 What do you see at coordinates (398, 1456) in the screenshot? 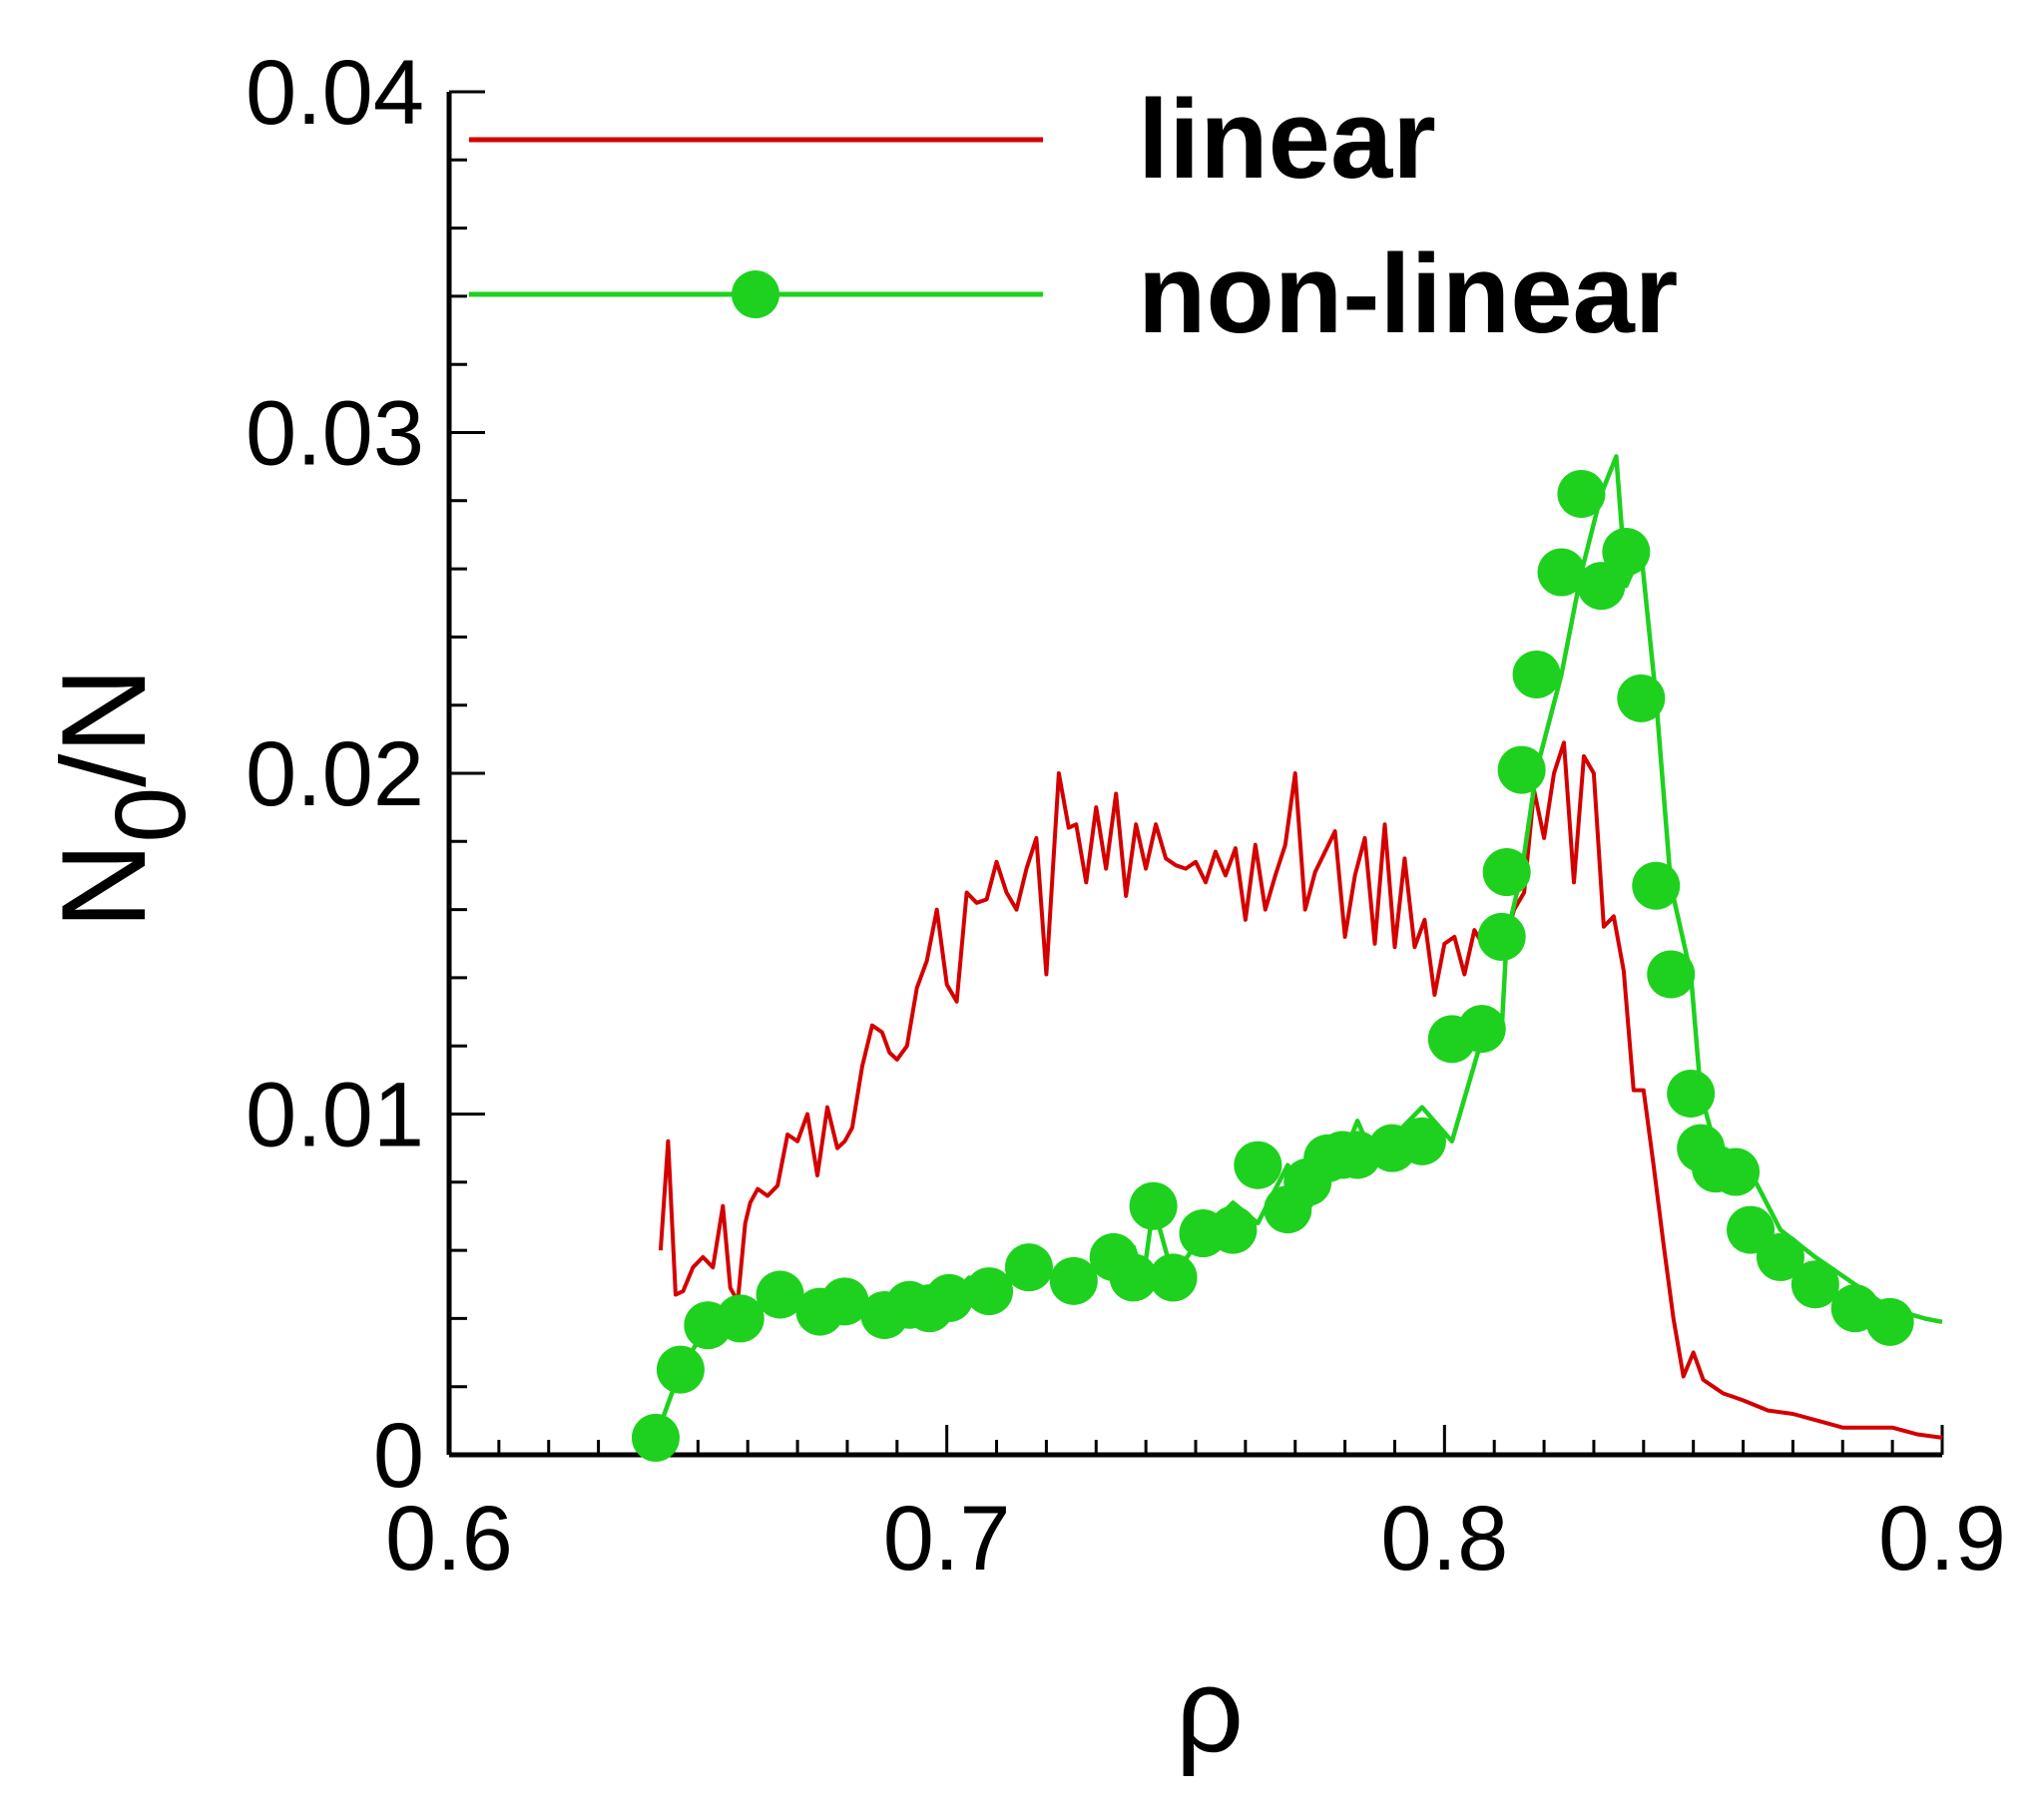
I see `y-tick-label: 0` at bounding box center [398, 1456].